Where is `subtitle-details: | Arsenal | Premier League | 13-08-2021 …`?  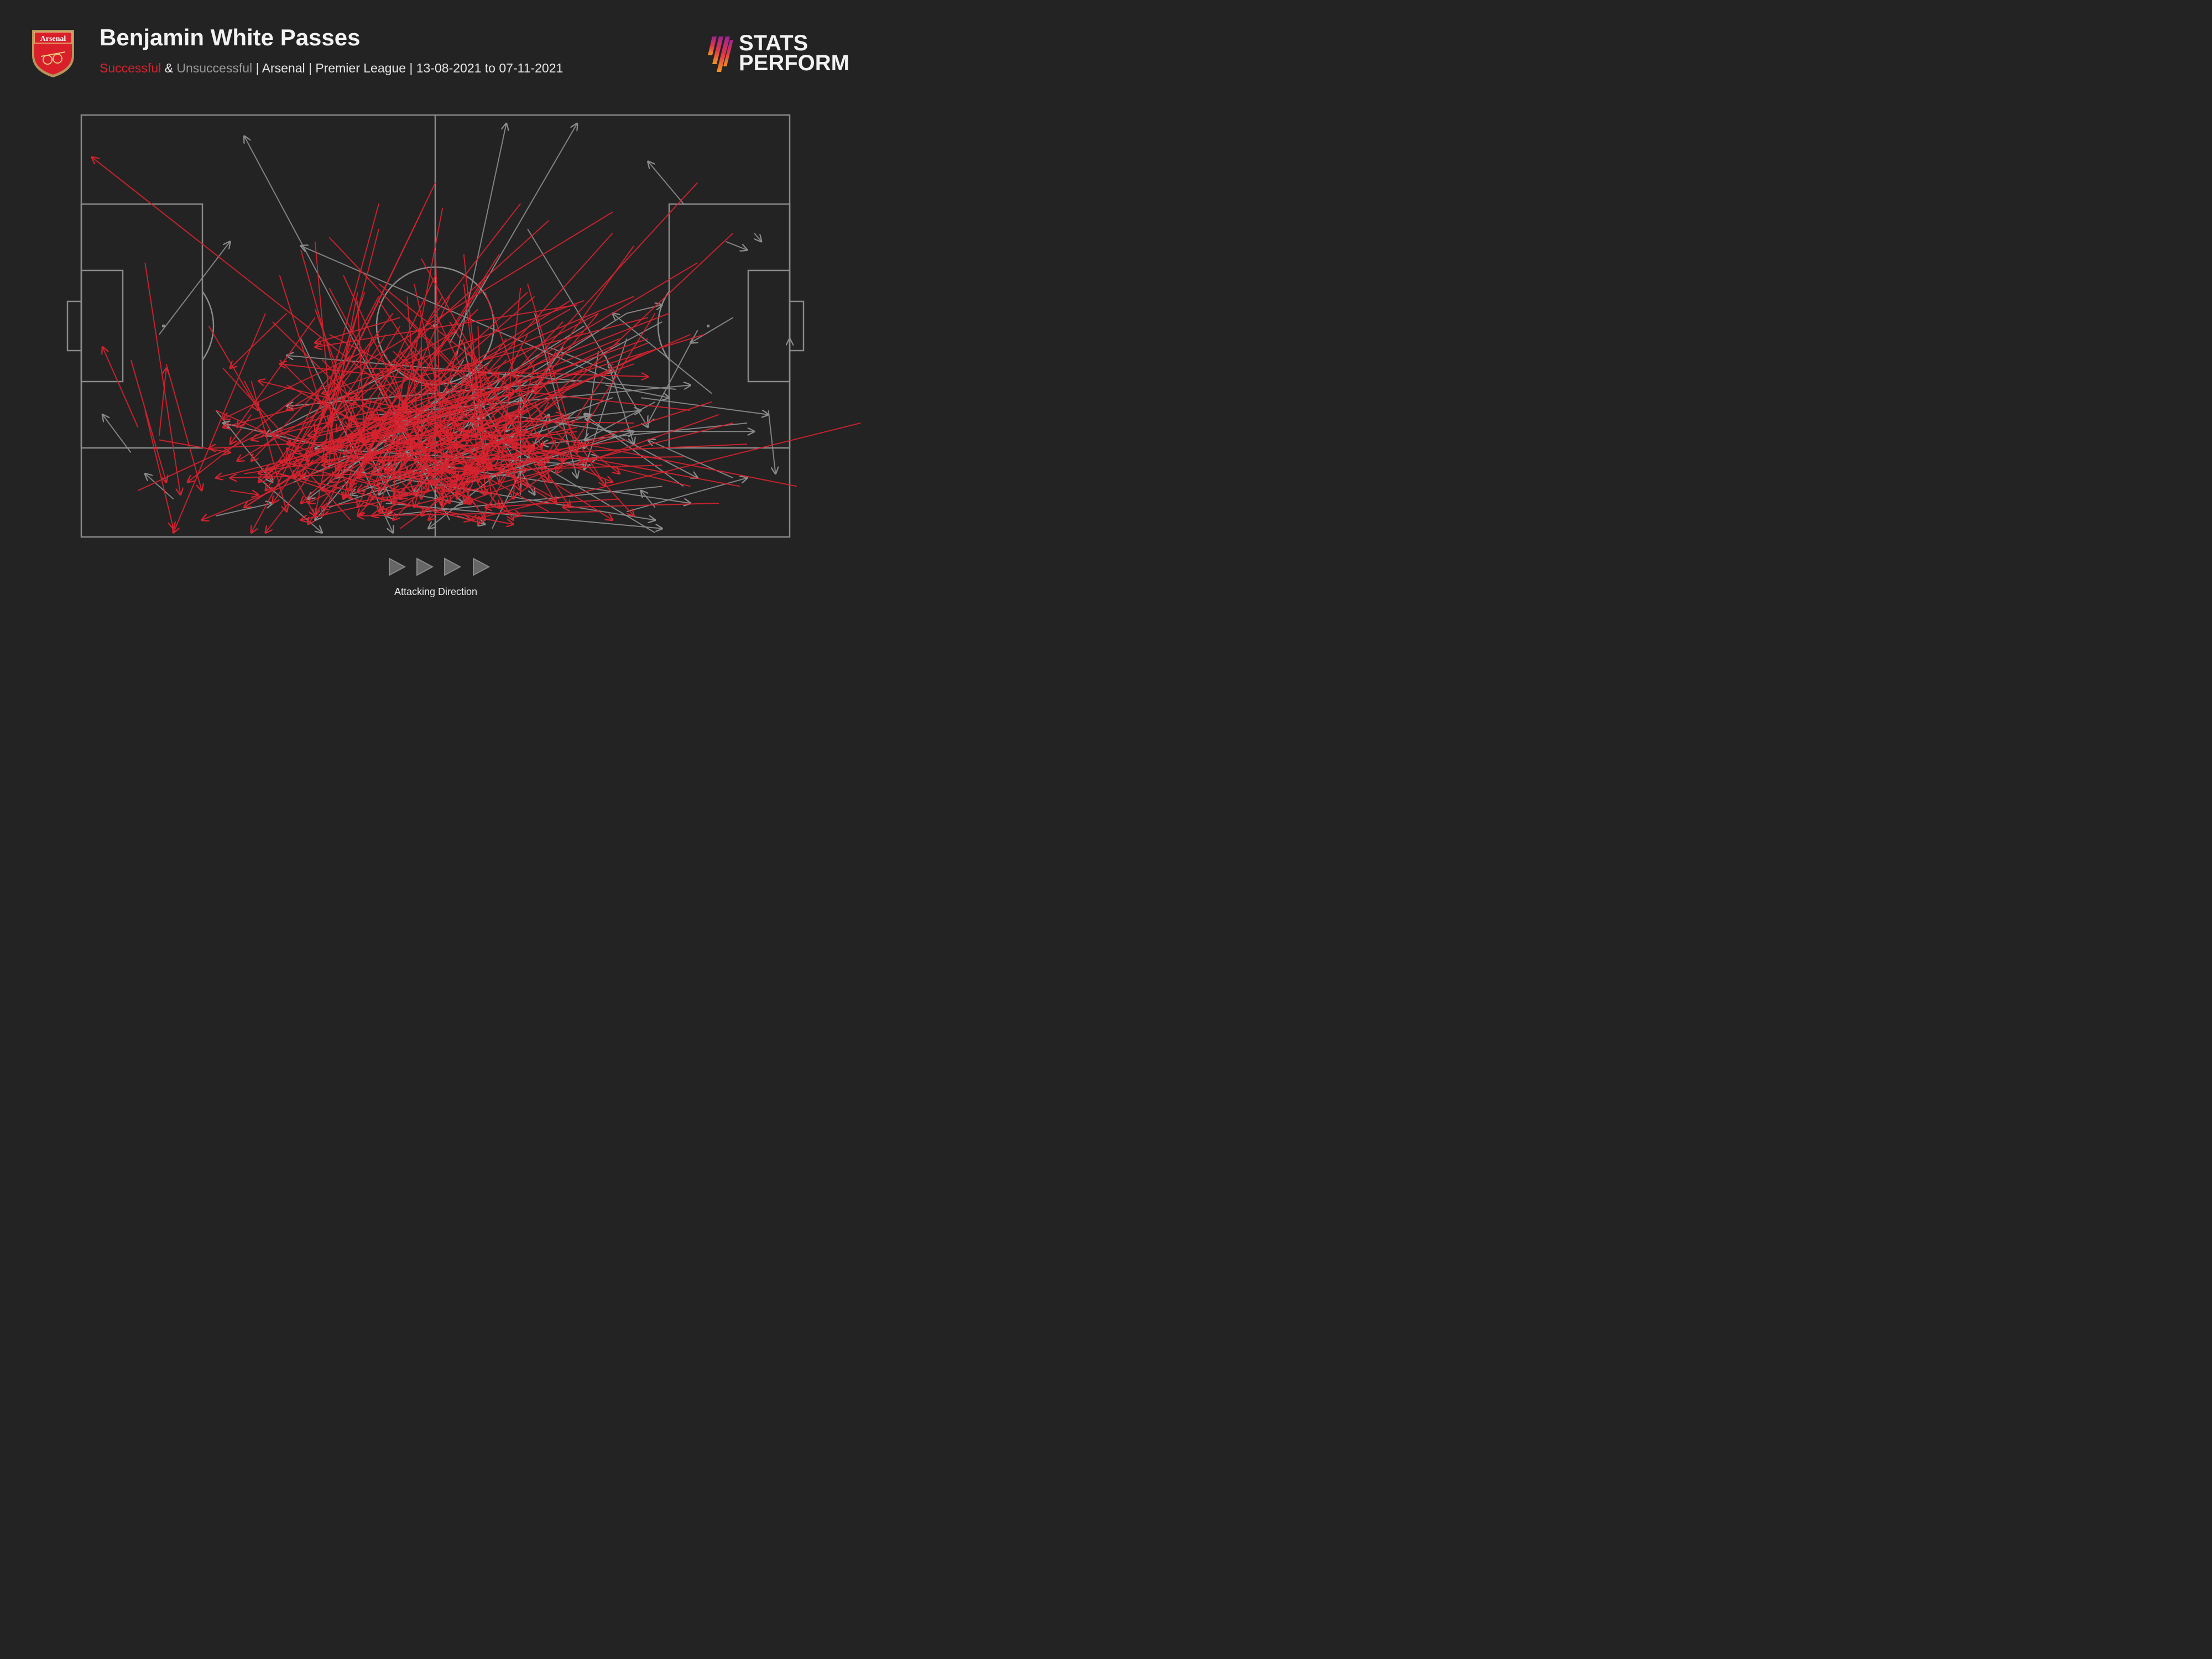 subtitle-details: | Arsenal | Premier League | 13-08-2021 … is located at coordinates (408, 68).